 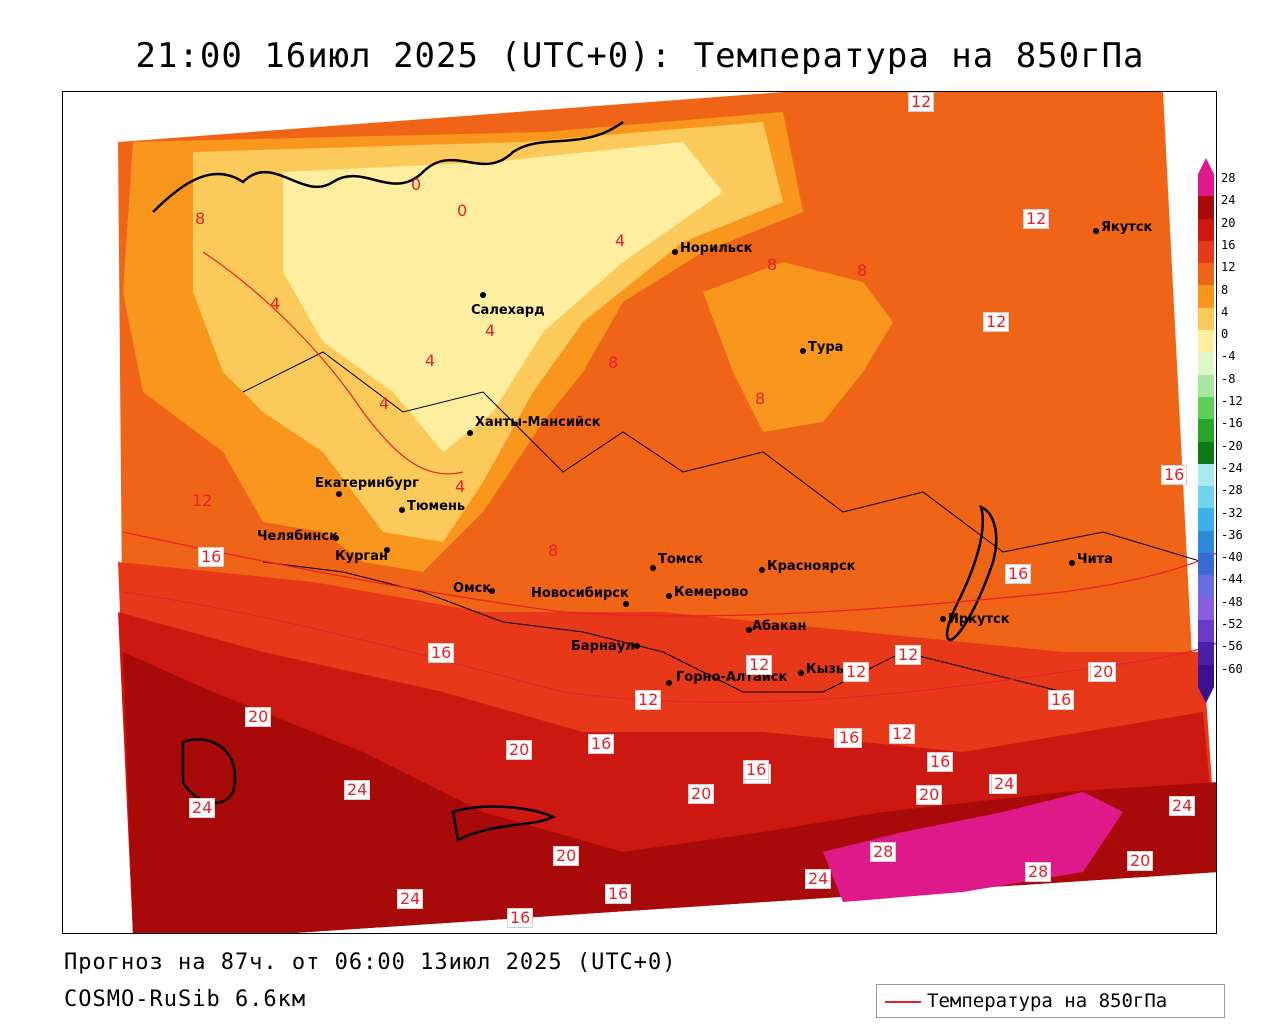 What do you see at coordinates (1232, 401) in the screenshot?
I see `color-scale-label: -12` at bounding box center [1232, 401].